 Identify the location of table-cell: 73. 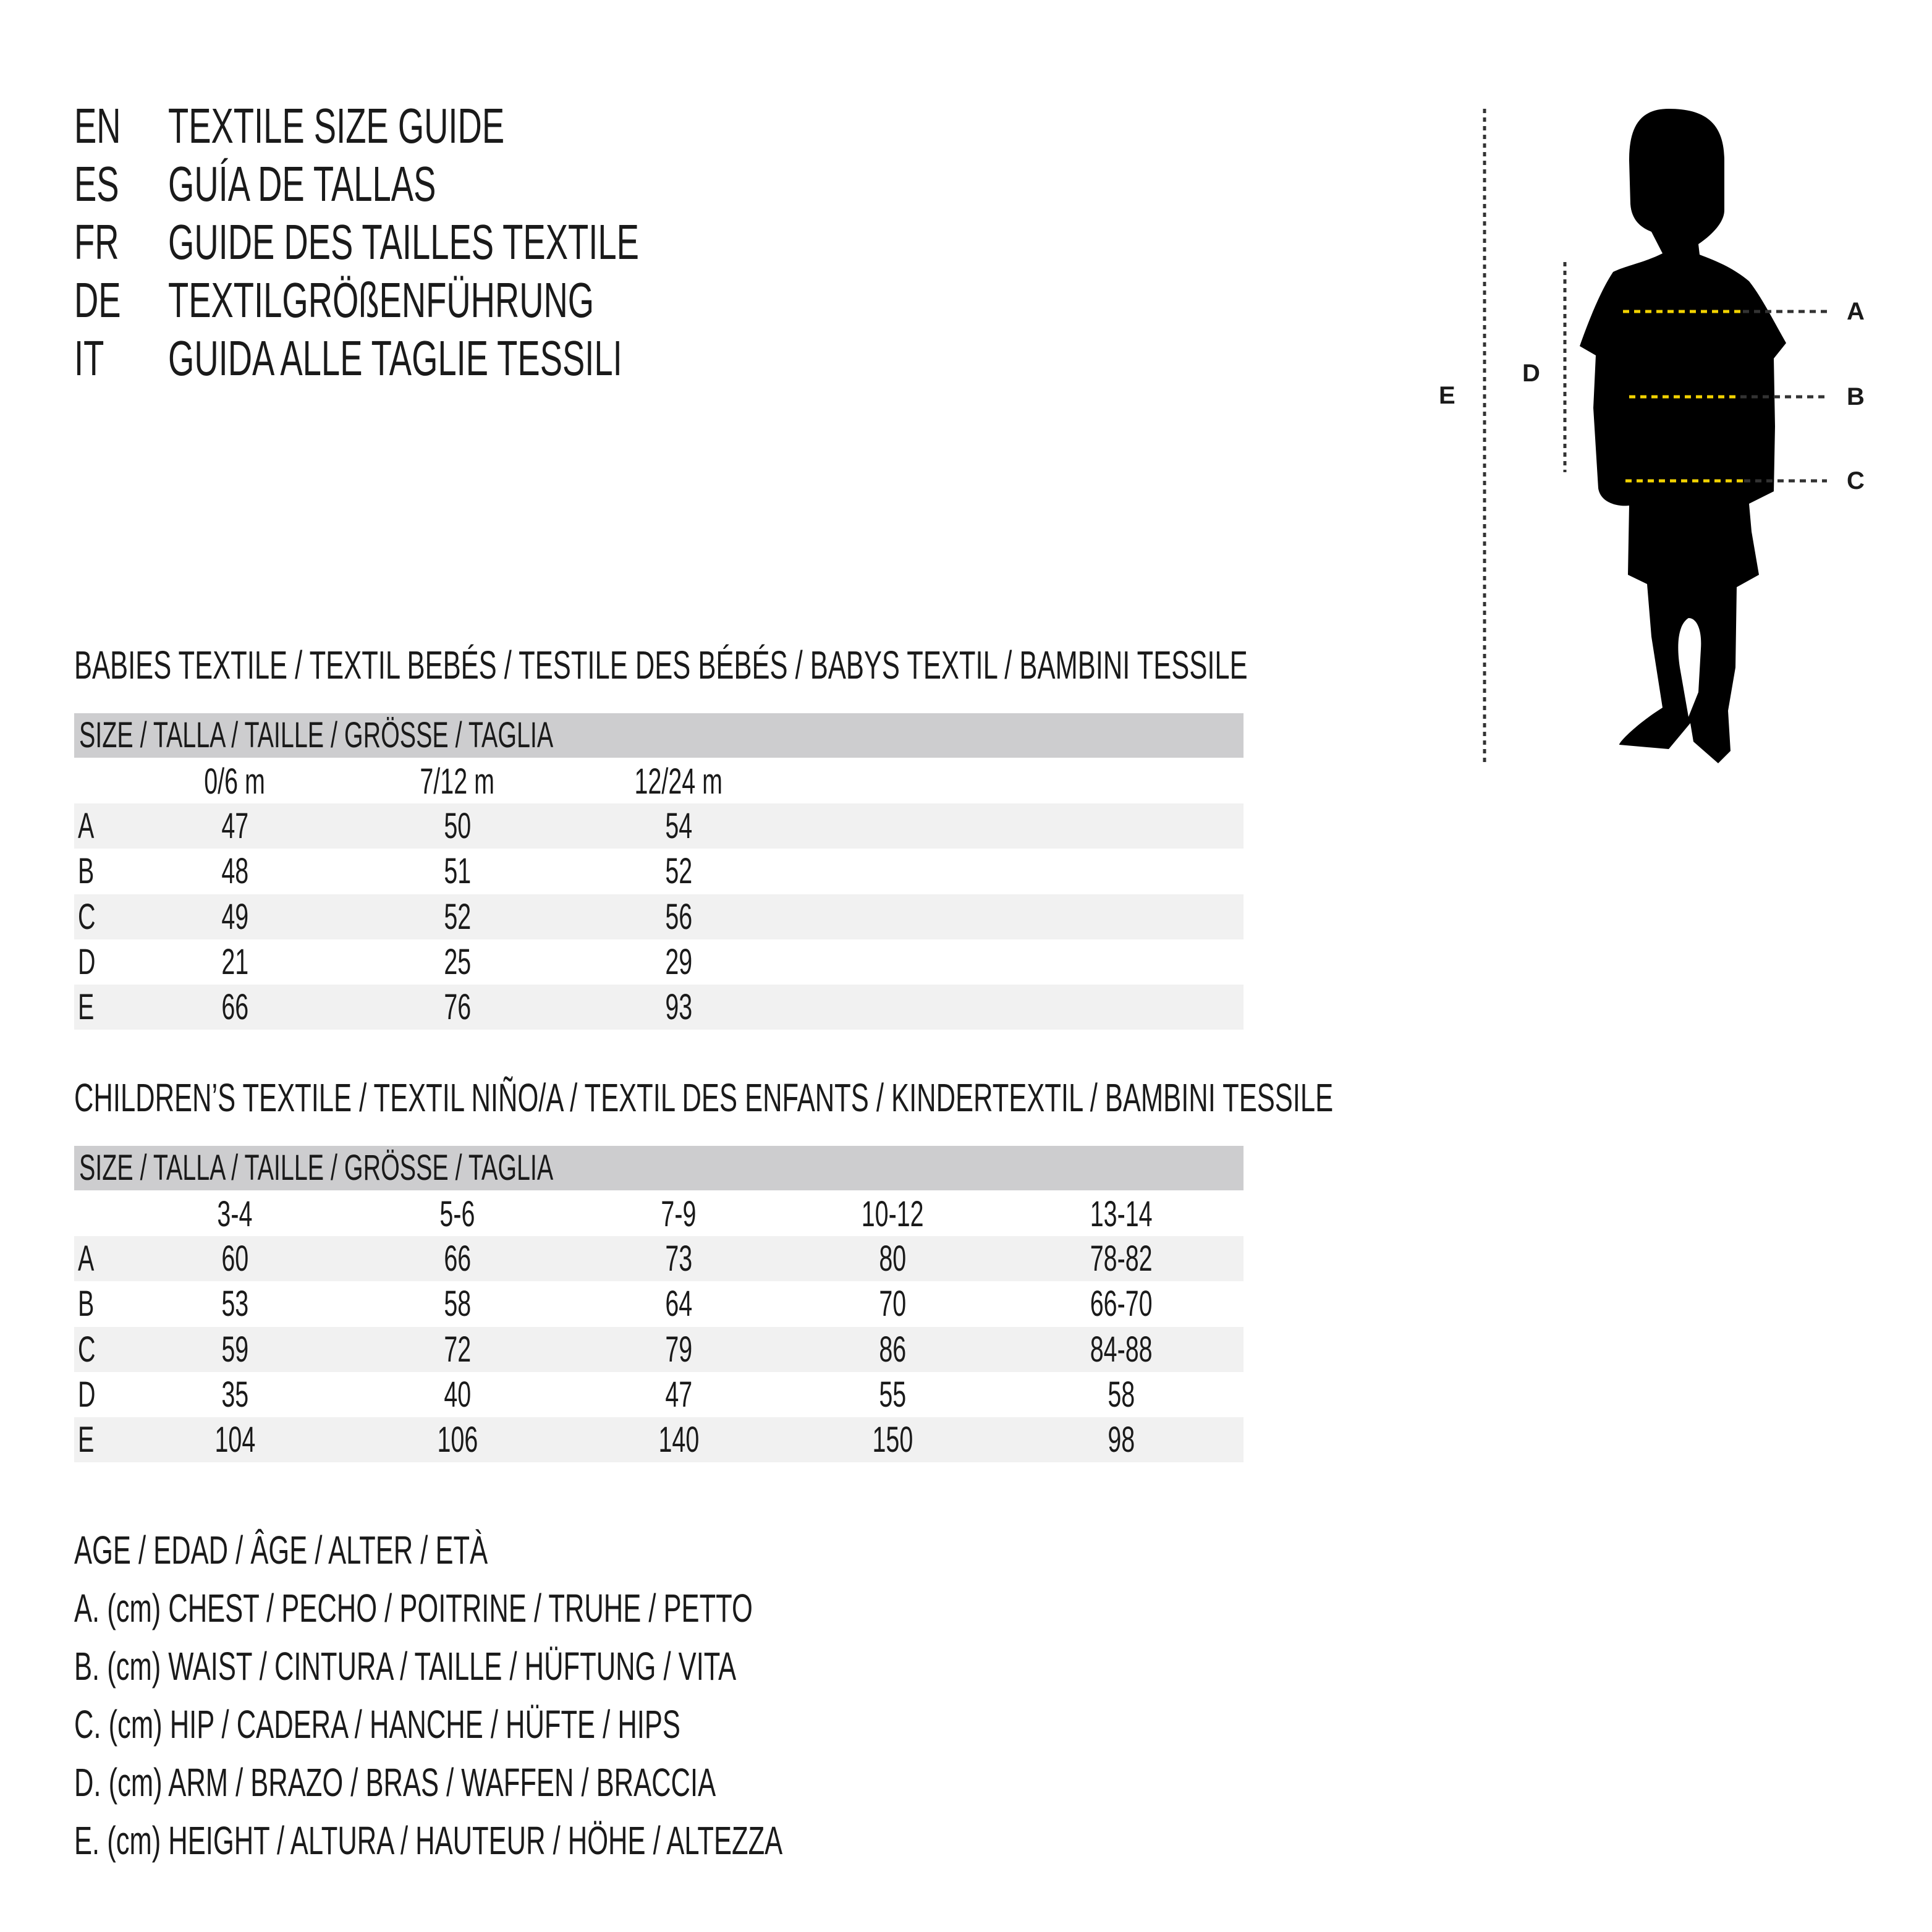
(678, 1258).